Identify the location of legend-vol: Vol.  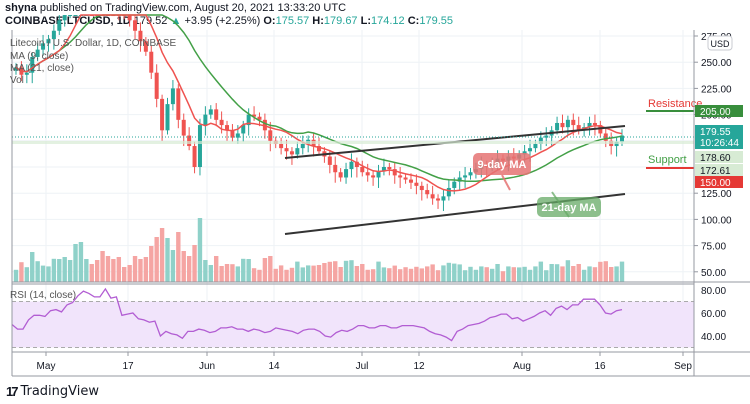
(17, 80).